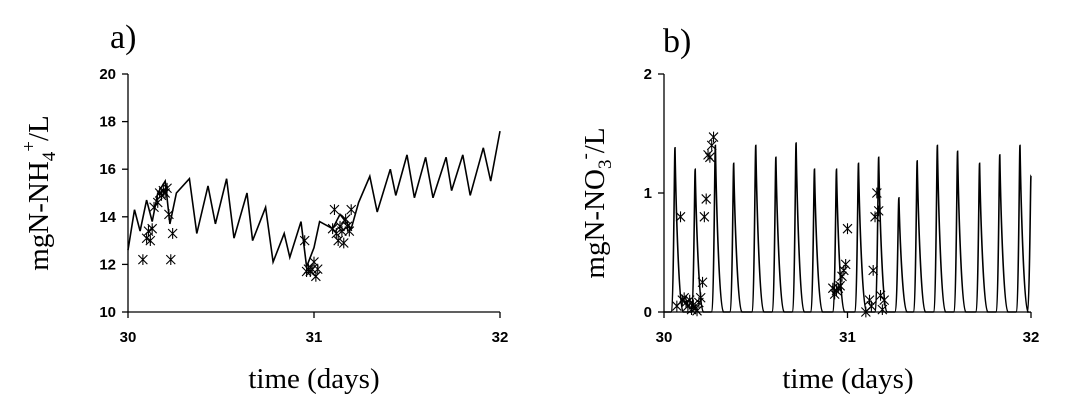 This screenshot has height=394, width=1071. I want to click on panel-a-x-tick-label: 32, so click(500, 337).